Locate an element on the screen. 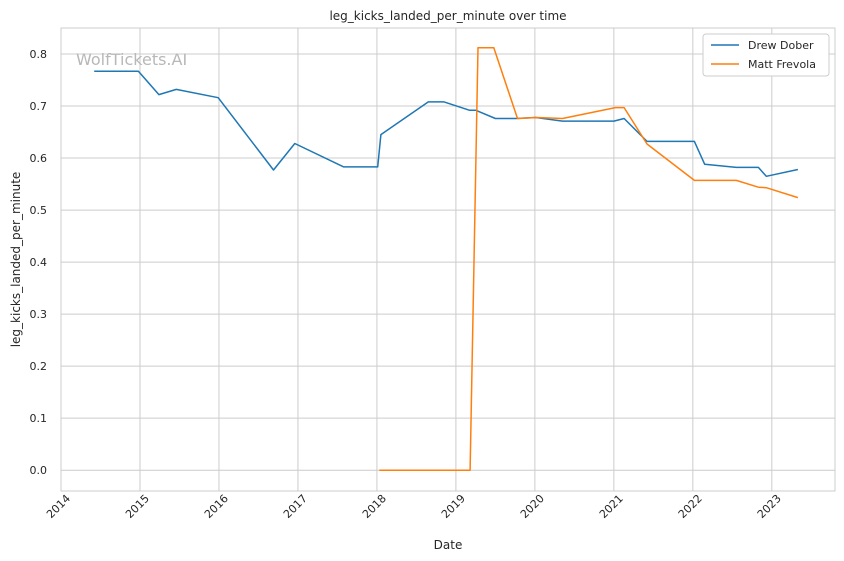 This screenshot has width=844, height=561. x-tick-label: 2021 is located at coordinates (611, 506).